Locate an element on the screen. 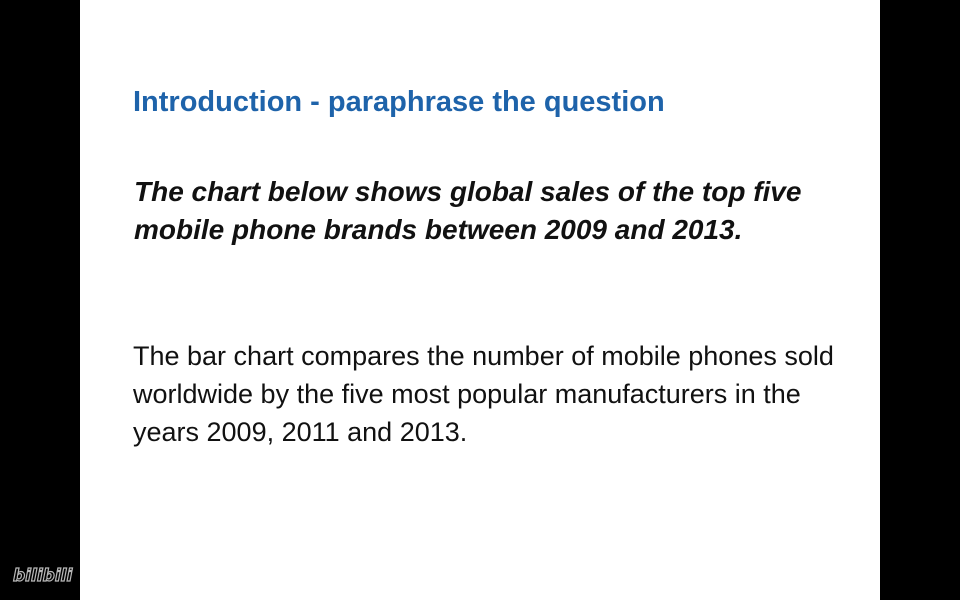 The image size is (960, 600). slide-title: Introduction - paraphrase the question is located at coordinates (399, 102).